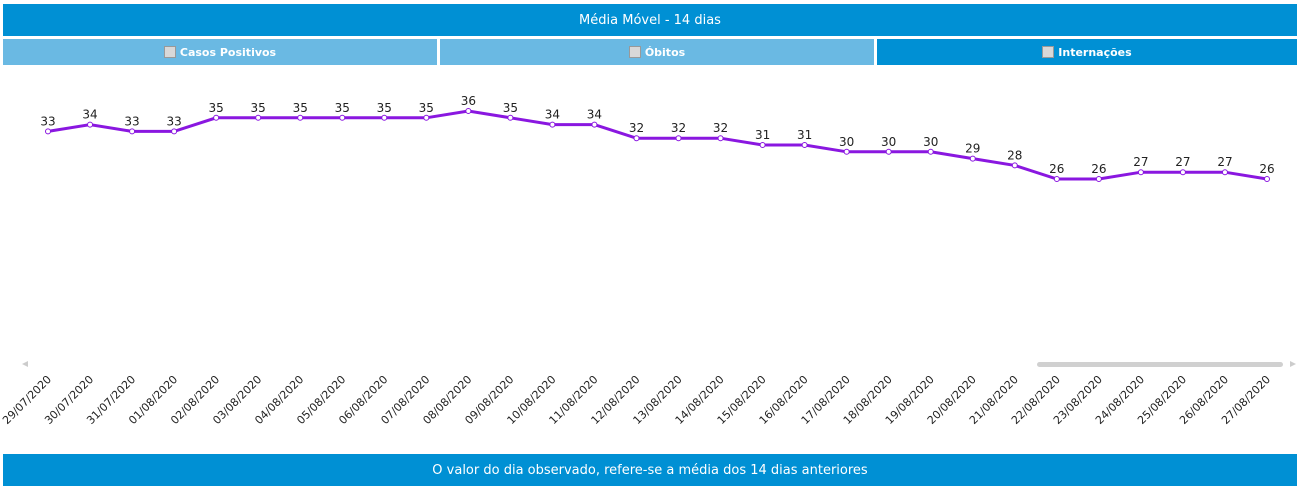 This screenshot has width=1300, height=499. What do you see at coordinates (1293, 364) in the screenshot?
I see `scroll-right` at bounding box center [1293, 364].